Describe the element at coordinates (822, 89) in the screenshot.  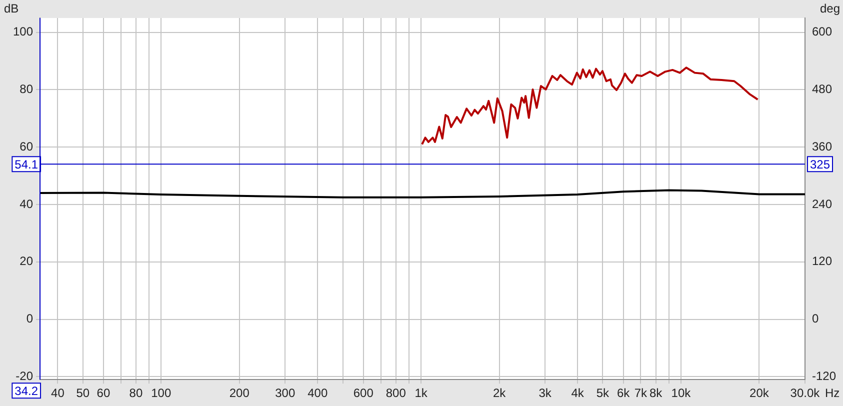
I see `y2-tick-label: 480` at that location.